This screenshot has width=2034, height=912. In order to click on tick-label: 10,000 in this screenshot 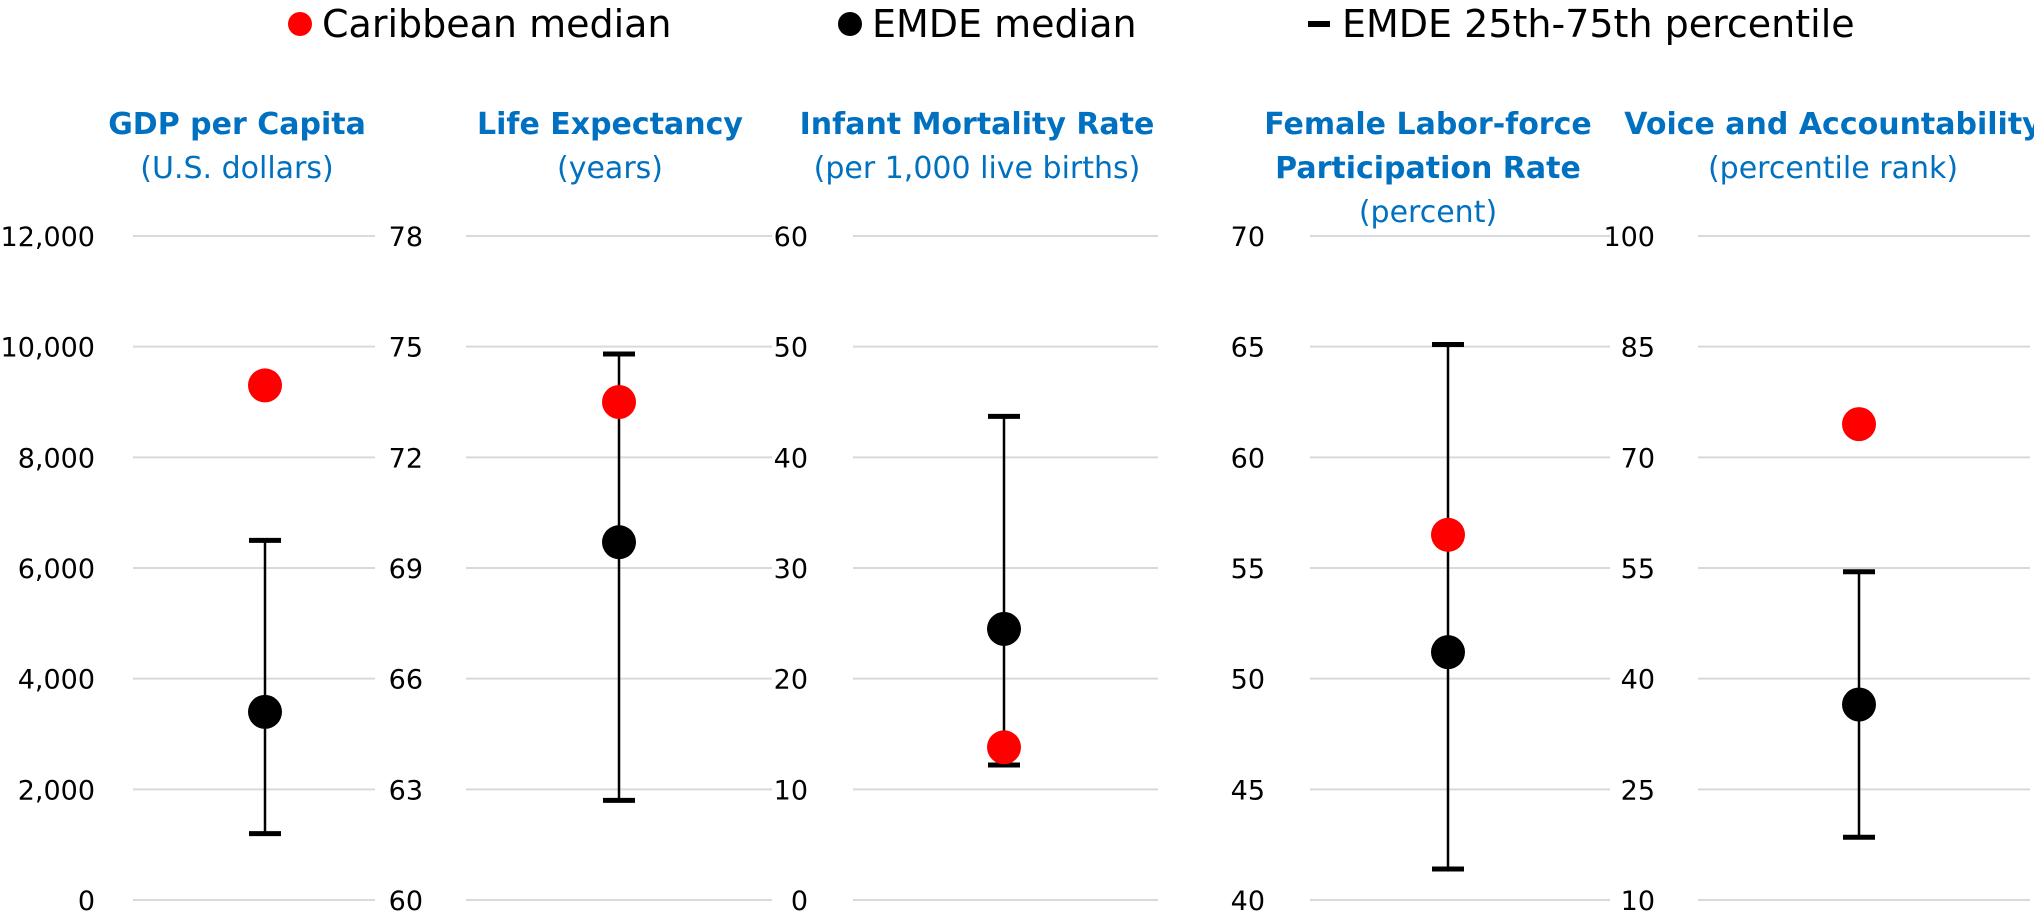, I will do `click(48, 348)`.